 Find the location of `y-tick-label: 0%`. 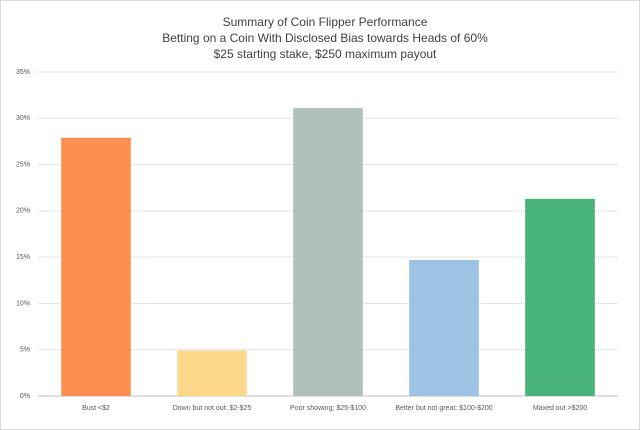

y-tick-label: 0% is located at coordinates (25, 396).